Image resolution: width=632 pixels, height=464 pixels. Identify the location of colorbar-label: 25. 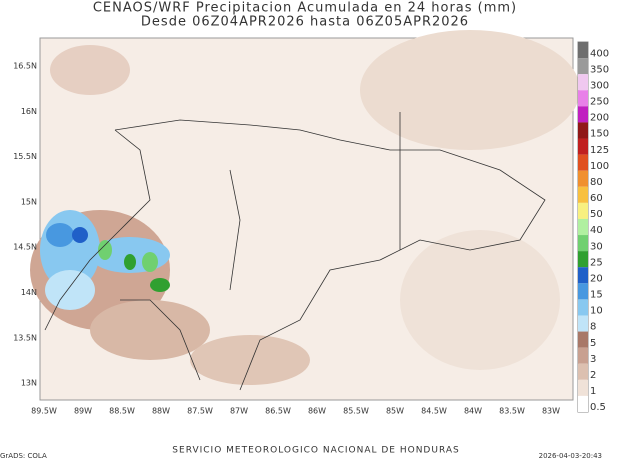
(596, 262).